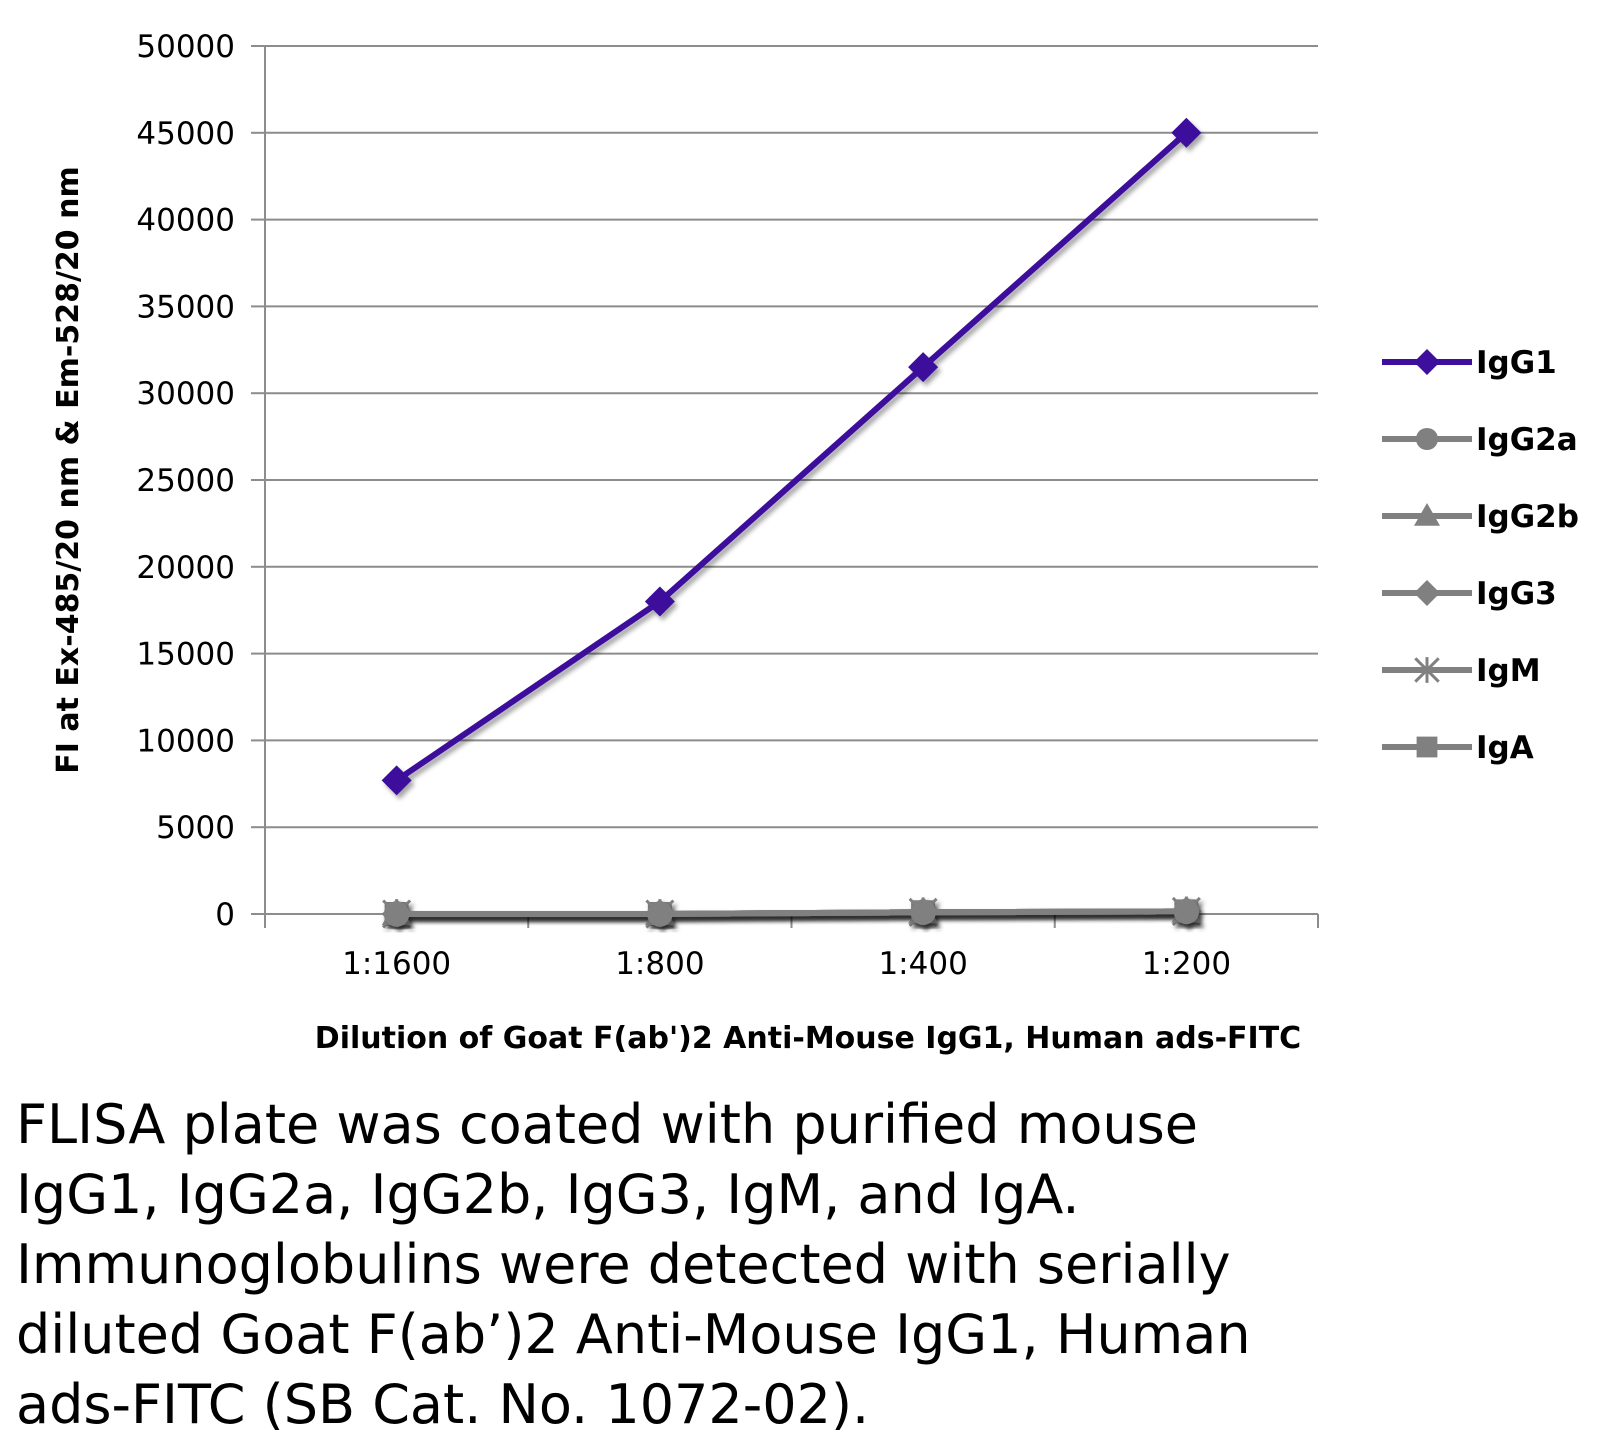 This screenshot has width=1609, height=1445. I want to click on legend-item-iga: IgA, so click(1458, 748).